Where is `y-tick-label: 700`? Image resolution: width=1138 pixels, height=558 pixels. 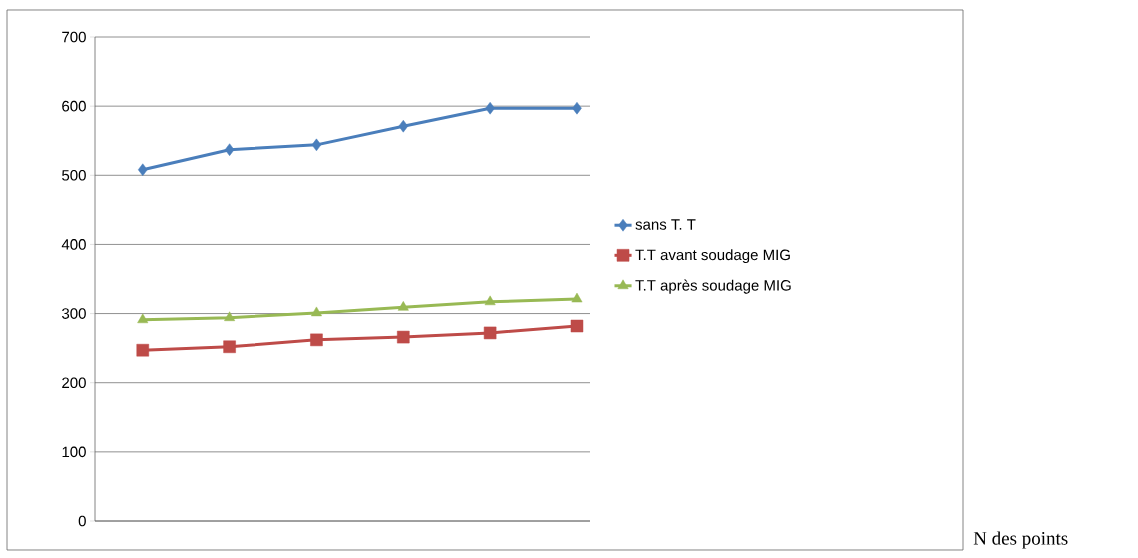
y-tick-label: 700 is located at coordinates (74, 37).